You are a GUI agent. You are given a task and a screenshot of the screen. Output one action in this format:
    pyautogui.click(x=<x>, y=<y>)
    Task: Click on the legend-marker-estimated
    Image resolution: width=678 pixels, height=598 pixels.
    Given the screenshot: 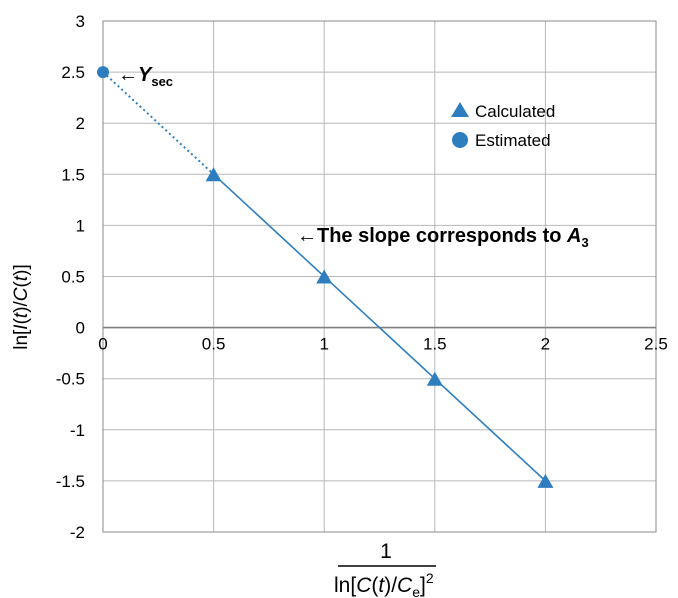 What is the action you would take?
    pyautogui.click(x=460, y=140)
    